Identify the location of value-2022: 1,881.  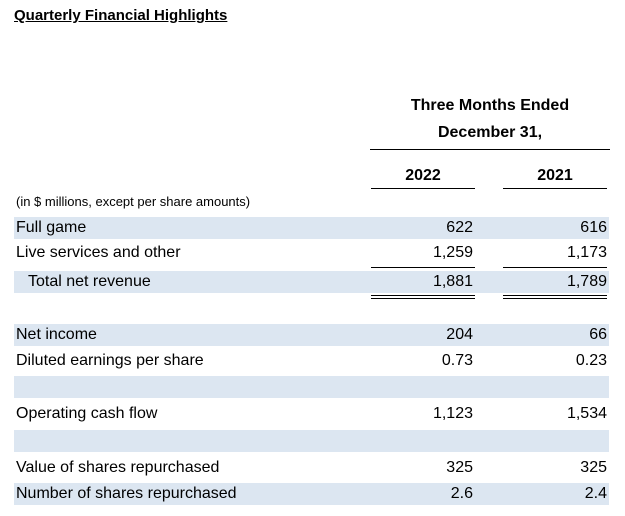
(452, 281).